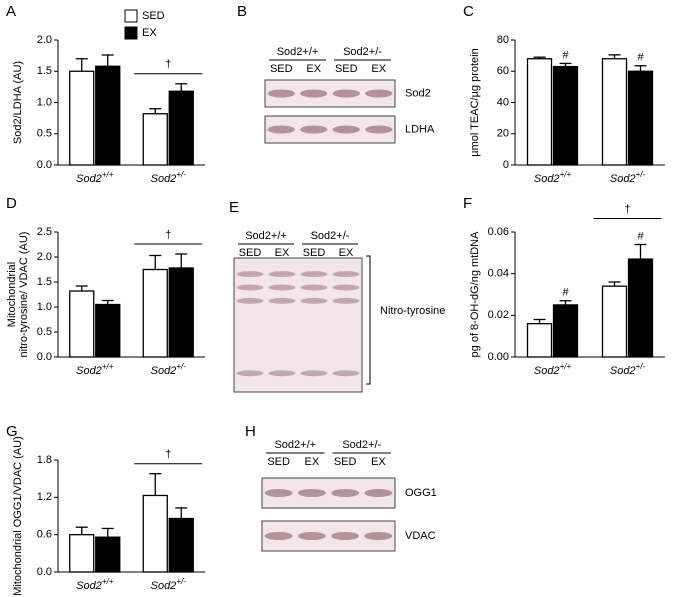 Image resolution: width=683 pixels, height=597 pixels. I want to click on y-axis-label: pg of 8-OH-dG/ng mtDNA, so click(475, 294).